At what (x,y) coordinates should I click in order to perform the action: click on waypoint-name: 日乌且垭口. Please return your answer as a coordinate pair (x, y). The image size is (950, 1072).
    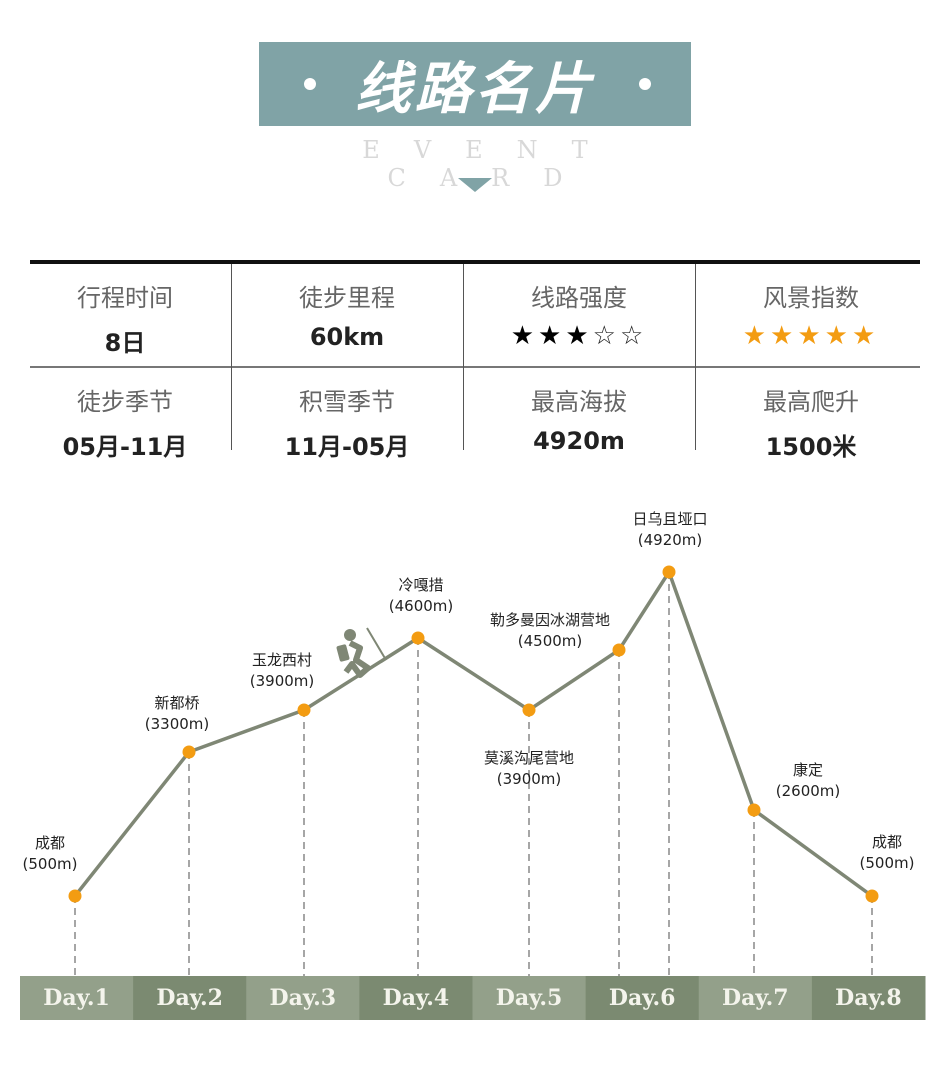
    Looking at the image, I should click on (669, 519).